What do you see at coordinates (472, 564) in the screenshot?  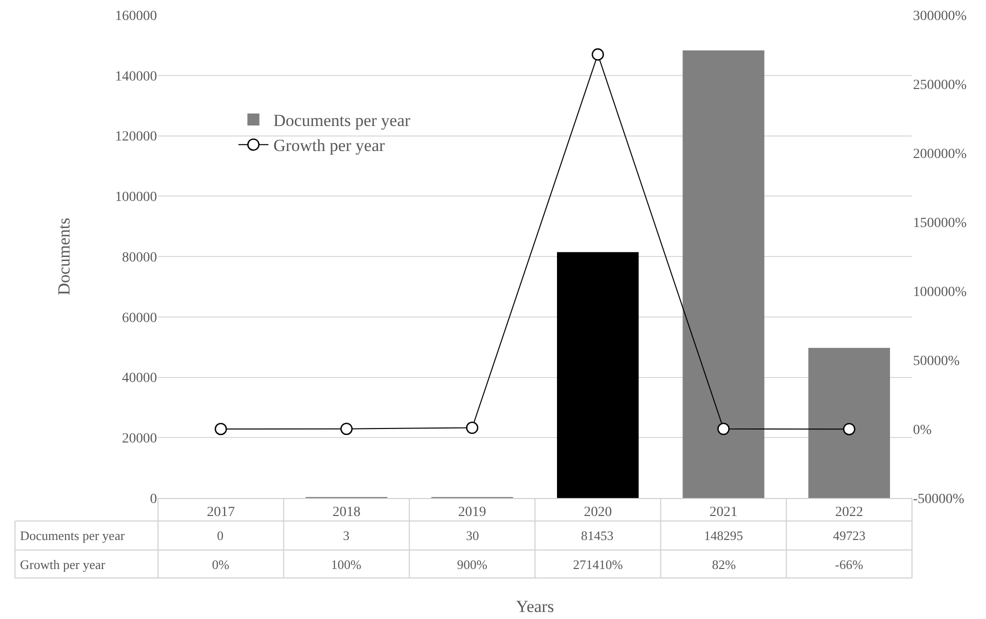 I see `data-label: 900%` at bounding box center [472, 564].